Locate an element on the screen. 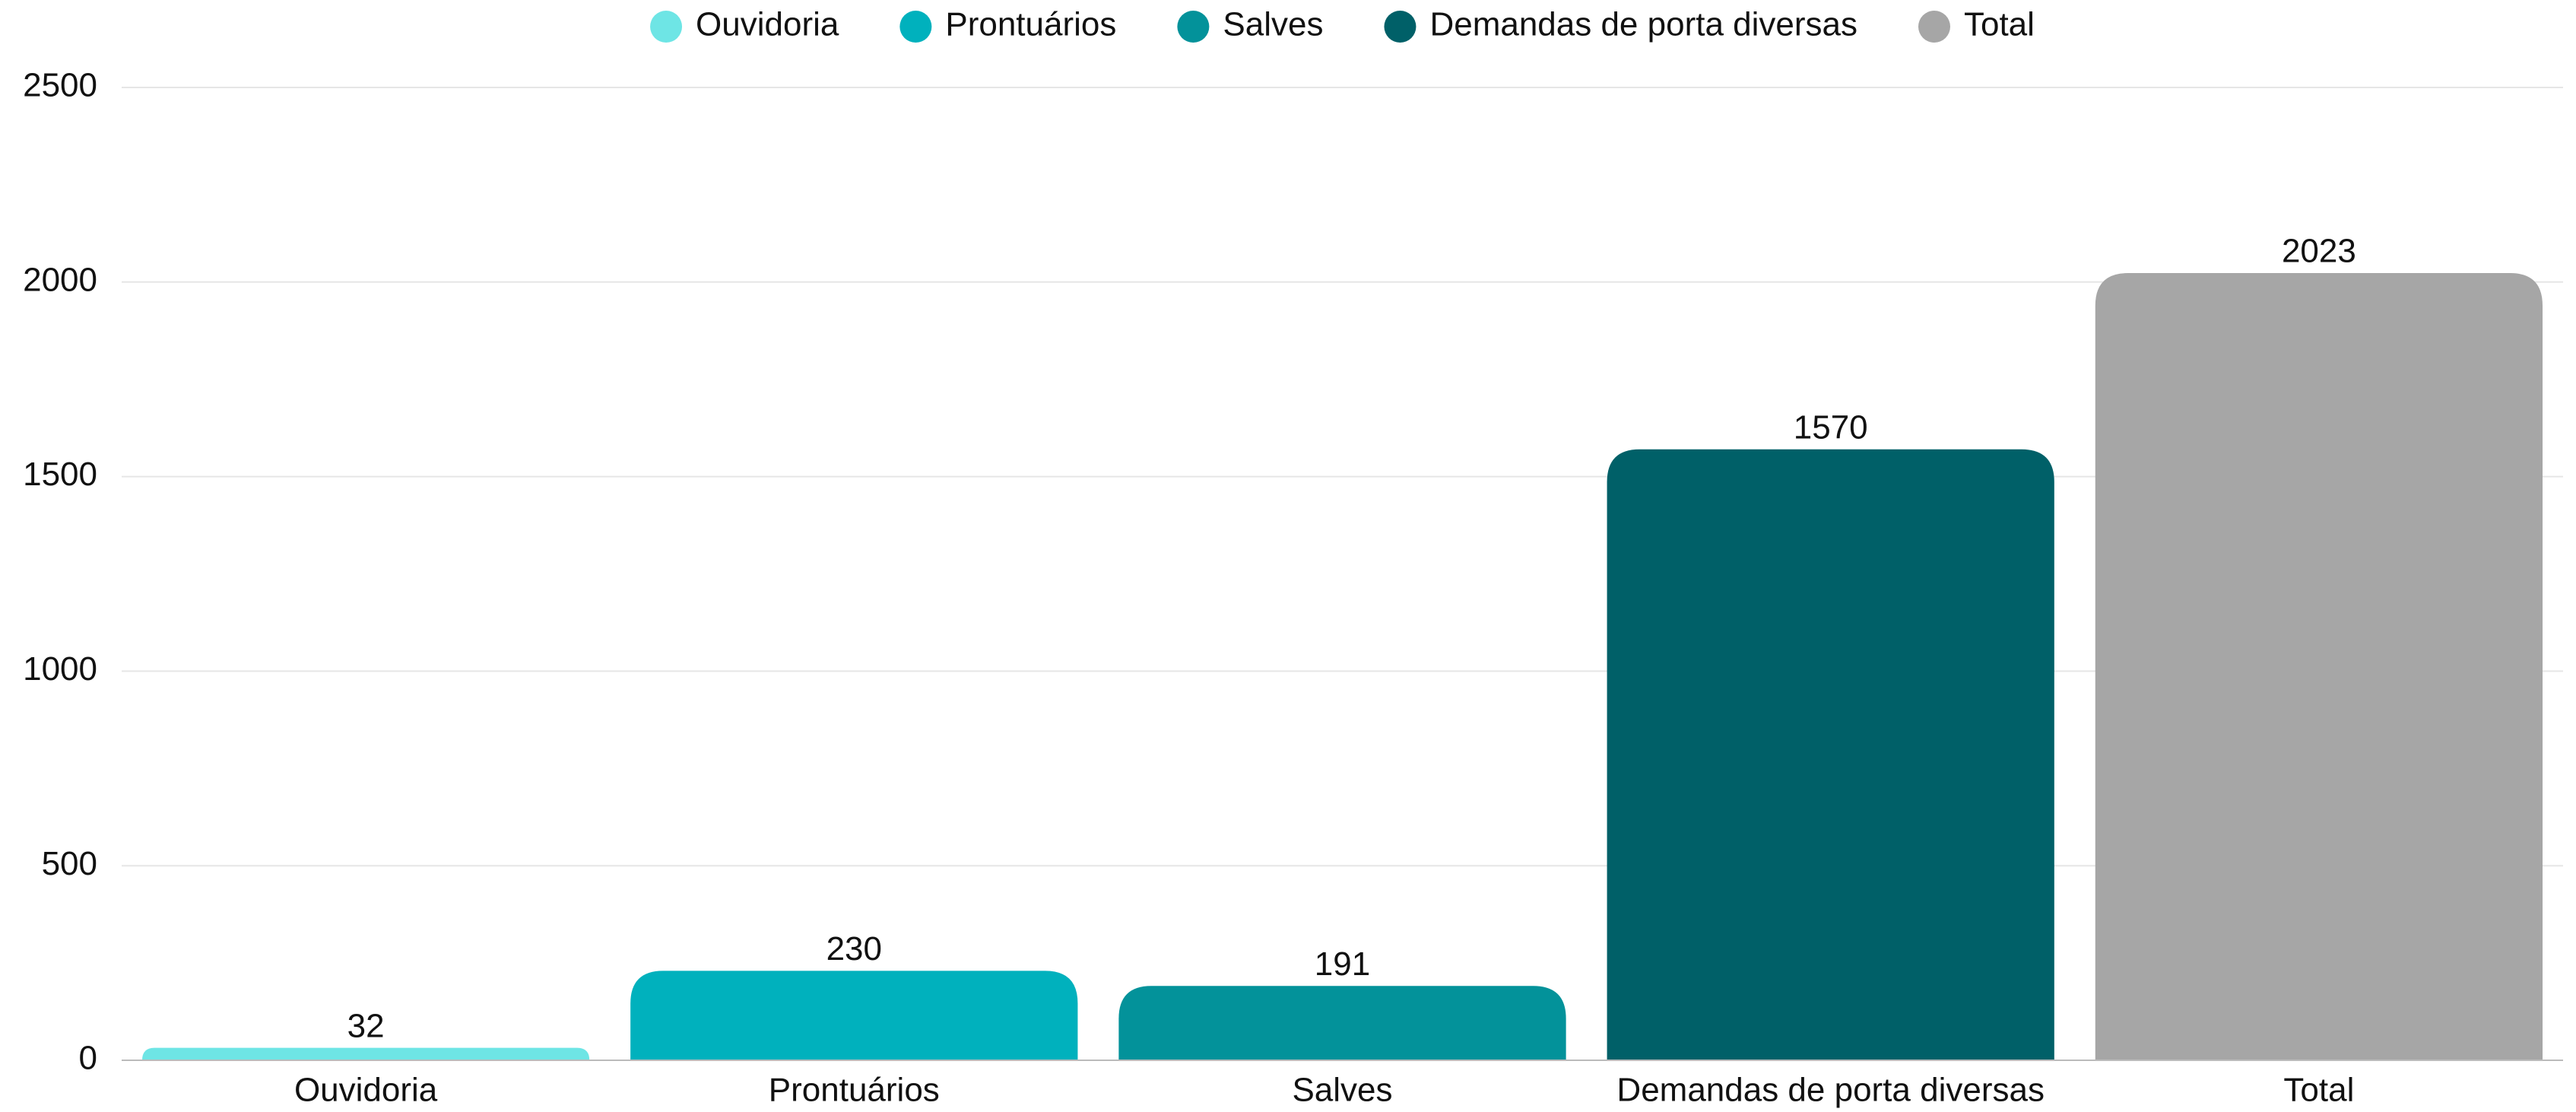 This screenshot has height=1112, width=2576. legend-label: Prontuários is located at coordinates (1030, 25).